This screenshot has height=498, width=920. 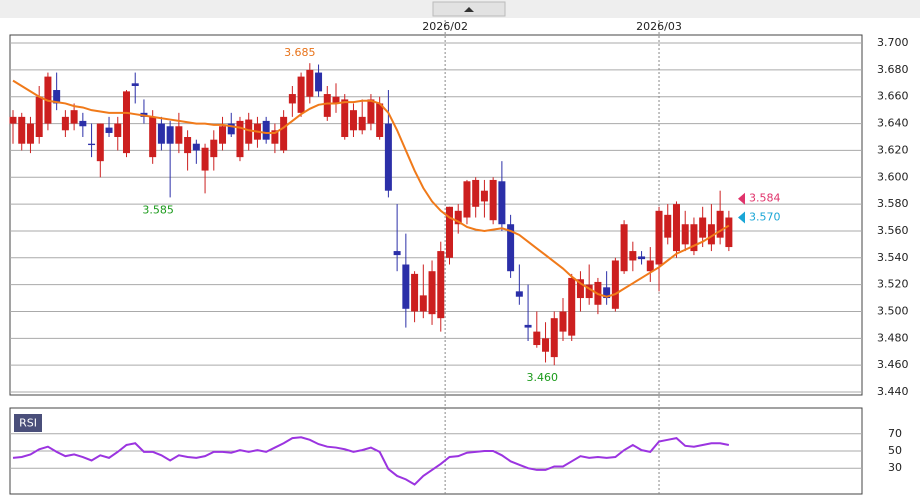 I want to click on y-tick-label: 3.440, so click(x=893, y=391).